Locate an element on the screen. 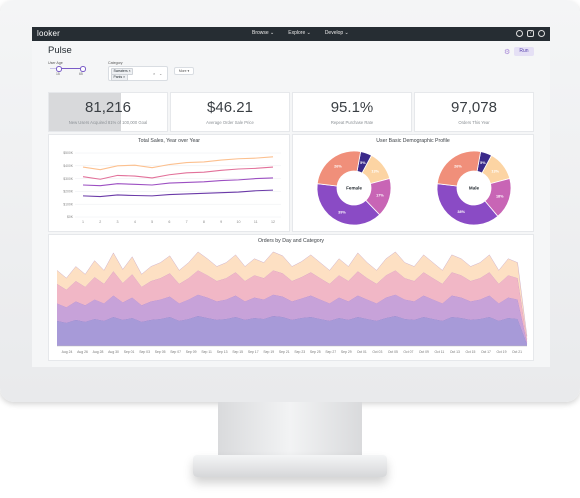  x-tick-label: Oct 01 is located at coordinates (362, 352).